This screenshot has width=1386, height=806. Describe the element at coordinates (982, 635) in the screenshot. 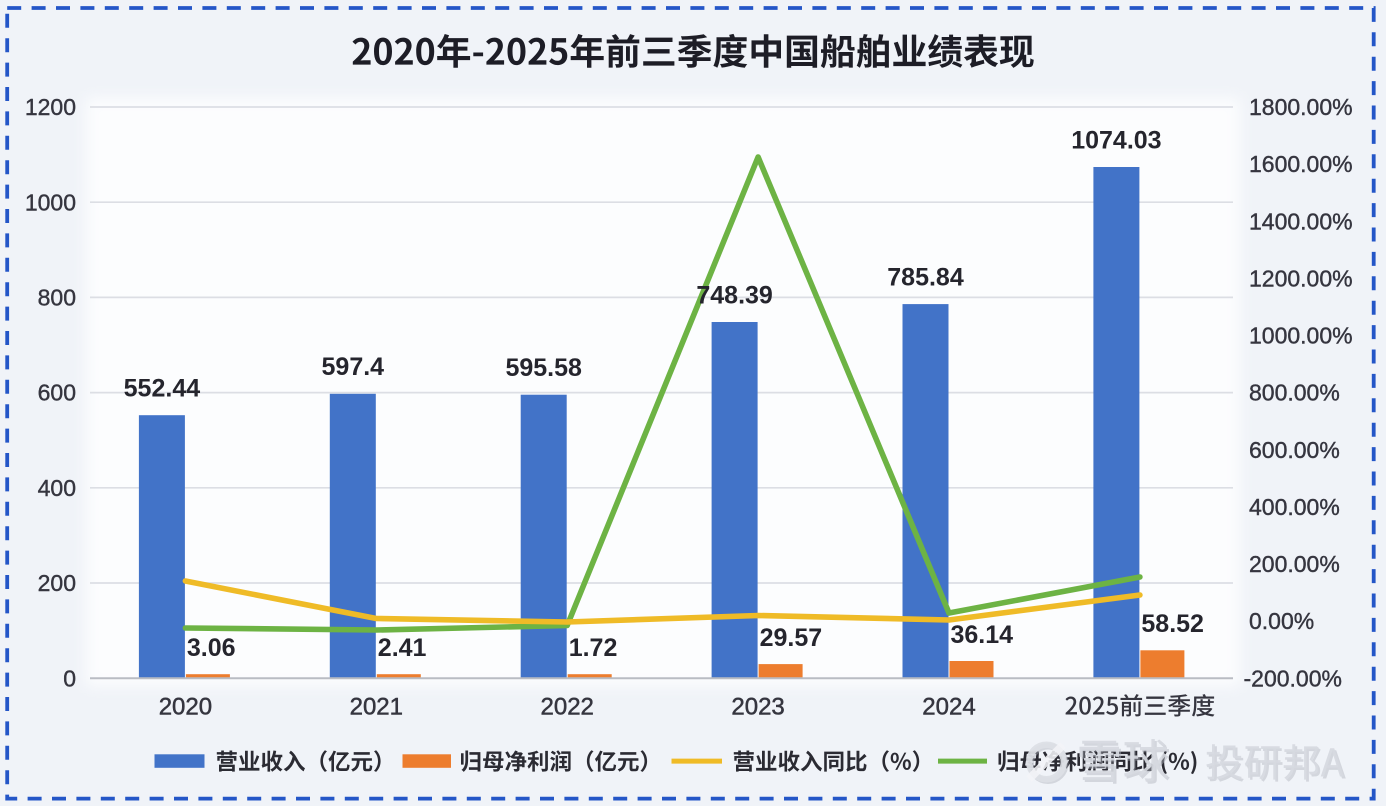

I see `svg-text: 36.14` at that location.